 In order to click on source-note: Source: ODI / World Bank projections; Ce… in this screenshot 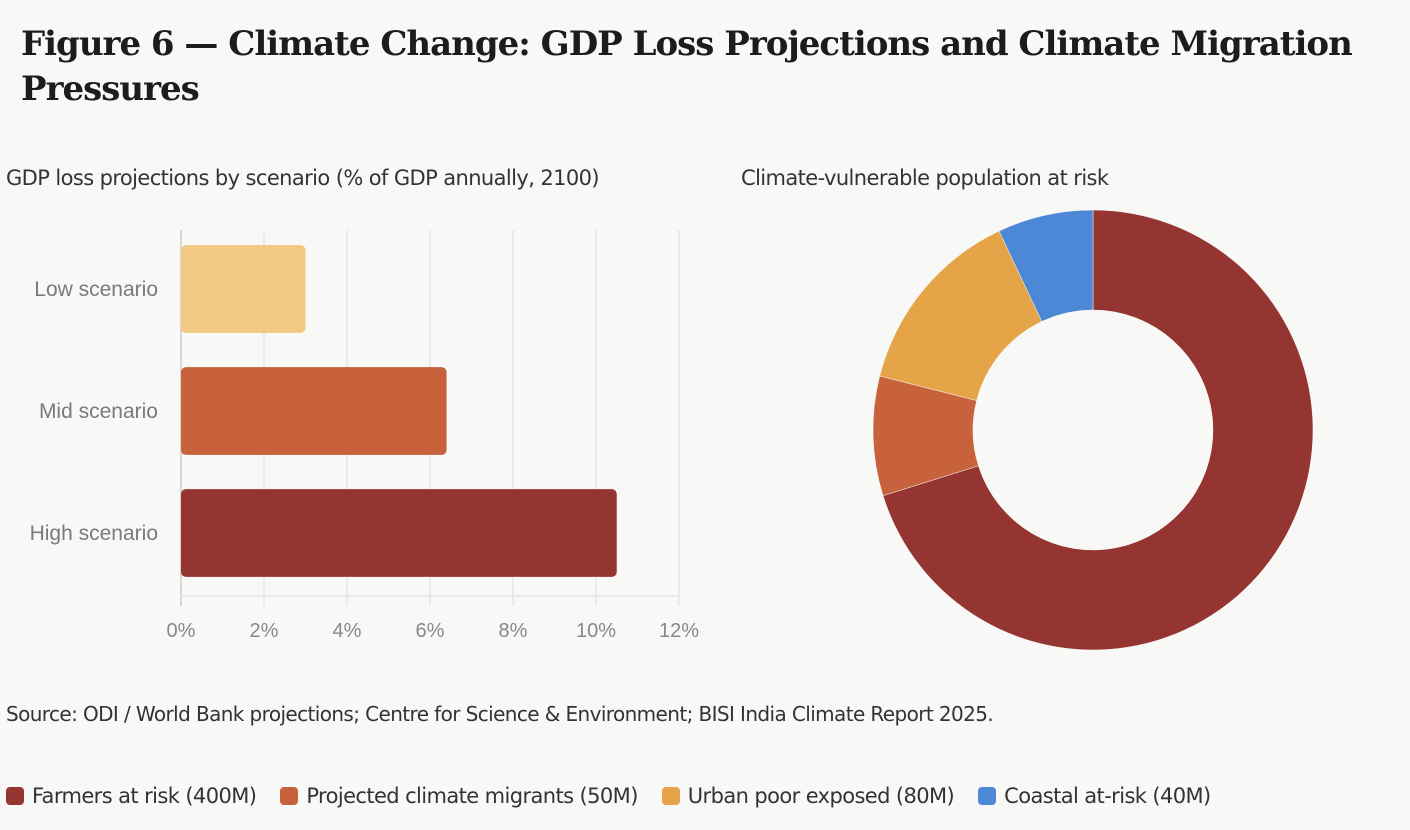, I will do `click(500, 714)`.